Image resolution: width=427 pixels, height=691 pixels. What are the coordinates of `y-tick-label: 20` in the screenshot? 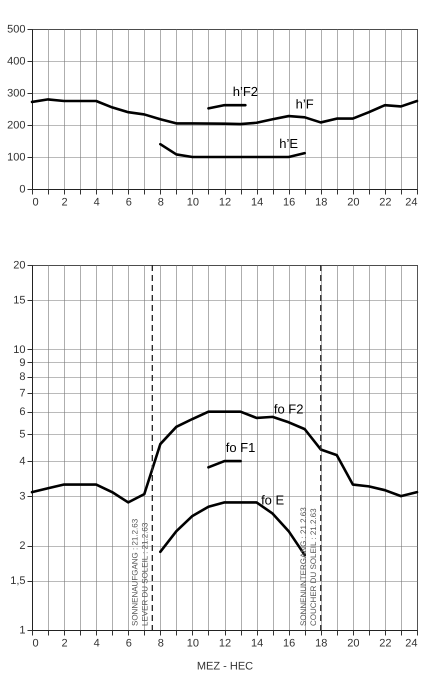 It's located at (19, 266).